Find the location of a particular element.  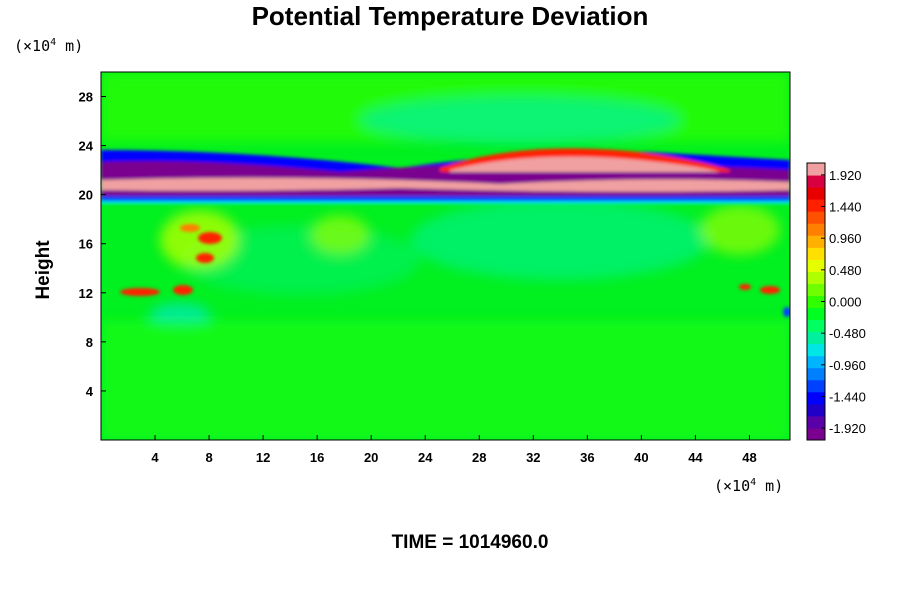

y-ticks: 4 8 12 16 20 24 28 is located at coordinates (92, 244).